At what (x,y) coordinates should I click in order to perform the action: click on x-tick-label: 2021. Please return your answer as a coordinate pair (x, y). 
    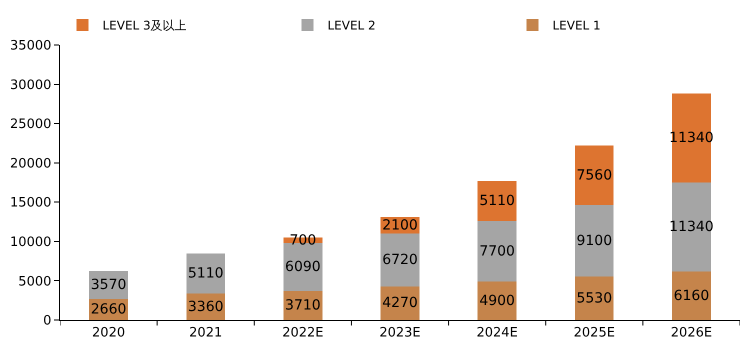
    Looking at the image, I should click on (205, 333).